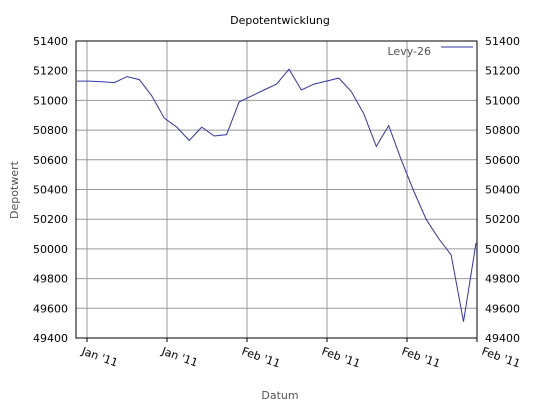  What do you see at coordinates (50, 160) in the screenshot?
I see `y-tick-label-left: 50600` at bounding box center [50, 160].